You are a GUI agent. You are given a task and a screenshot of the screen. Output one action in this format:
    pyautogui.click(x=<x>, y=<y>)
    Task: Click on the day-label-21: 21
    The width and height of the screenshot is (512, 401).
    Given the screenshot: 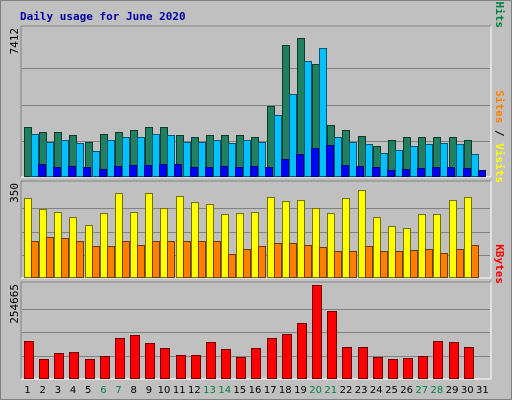 What is the action you would take?
    pyautogui.click(x=330, y=390)
    